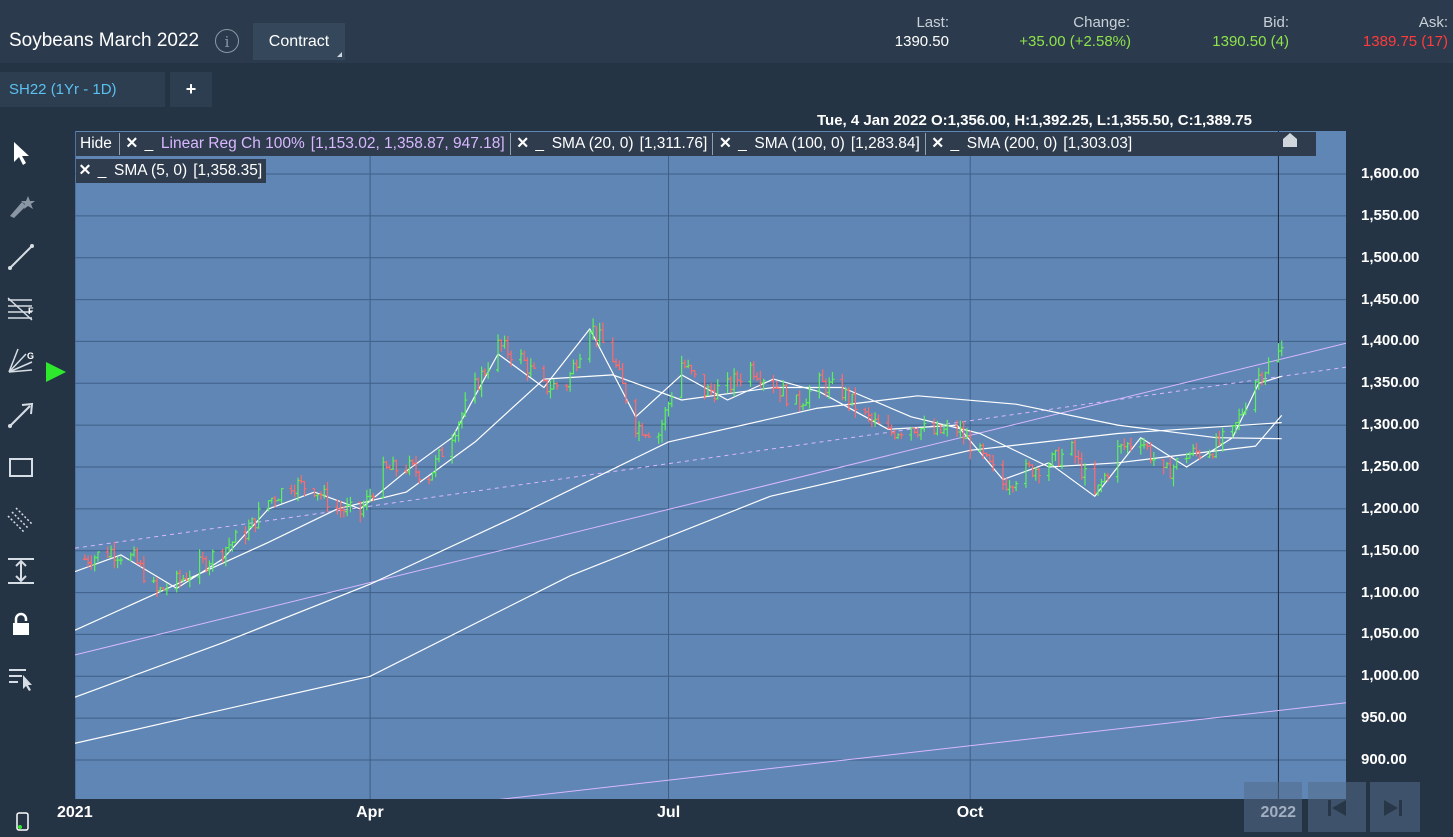 The width and height of the screenshot is (1453, 837). What do you see at coordinates (1390, 383) in the screenshot?
I see `y-tick-label: 1,350.00` at bounding box center [1390, 383].